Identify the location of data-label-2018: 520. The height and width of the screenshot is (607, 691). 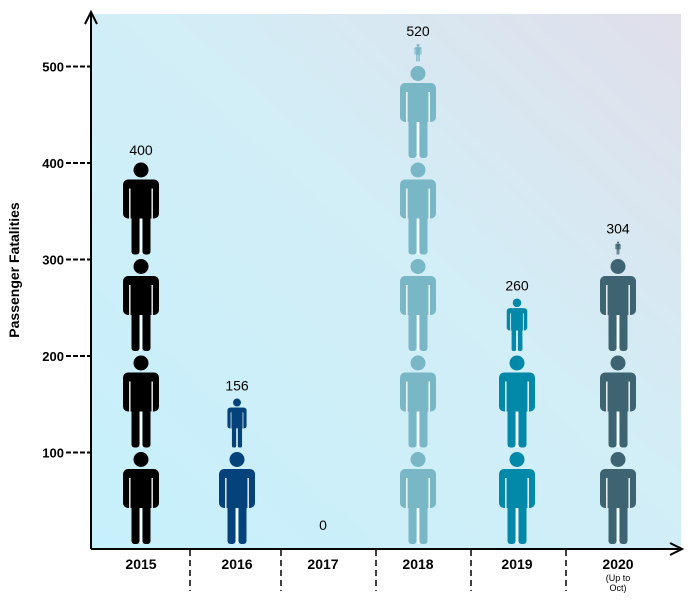
(418, 31).